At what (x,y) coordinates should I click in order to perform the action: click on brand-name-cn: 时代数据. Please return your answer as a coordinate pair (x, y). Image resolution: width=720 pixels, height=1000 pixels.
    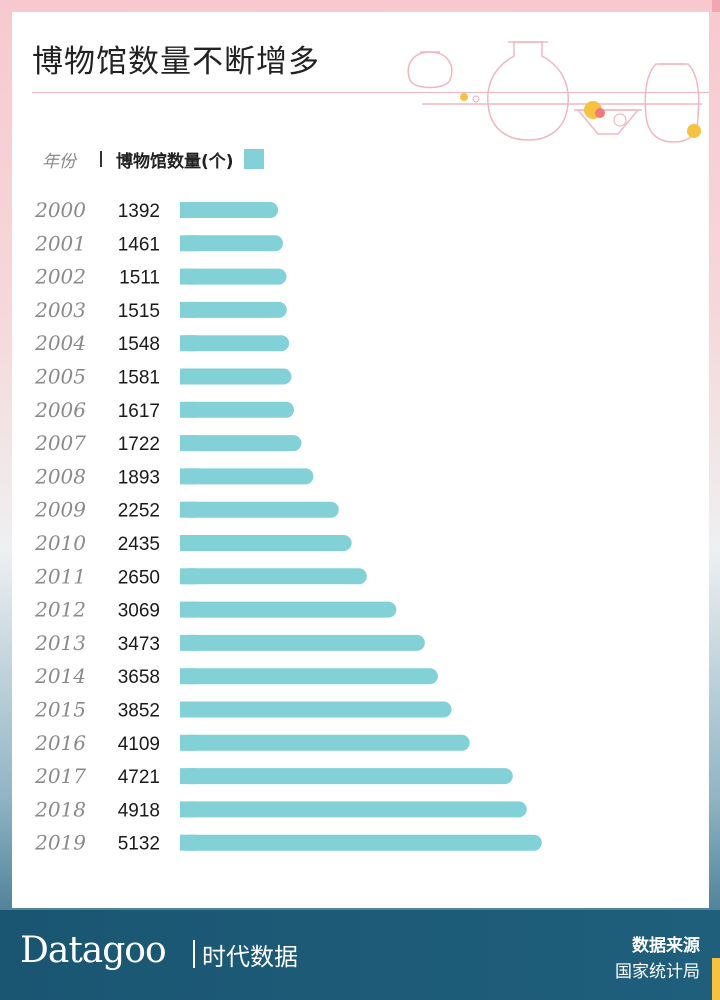
    Looking at the image, I should click on (250, 957).